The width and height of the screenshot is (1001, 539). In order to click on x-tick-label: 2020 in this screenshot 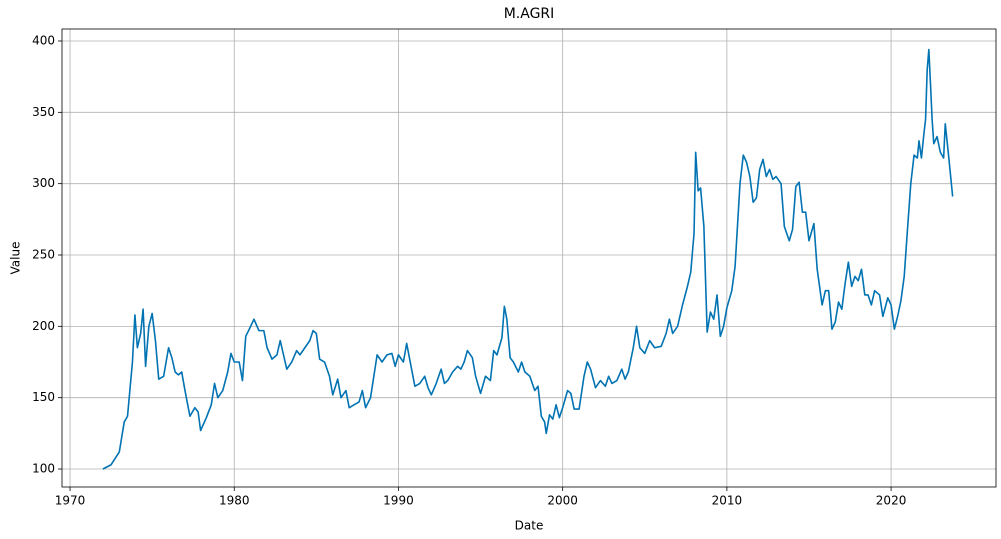, I will do `click(891, 501)`.